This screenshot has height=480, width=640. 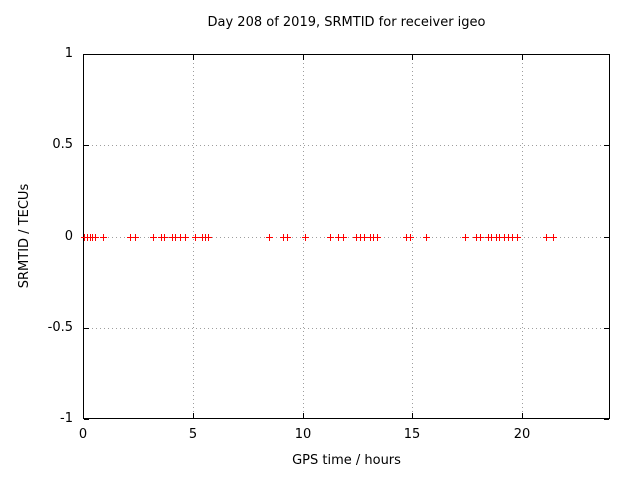 I want to click on x-tick-label: 5, so click(x=193, y=434).